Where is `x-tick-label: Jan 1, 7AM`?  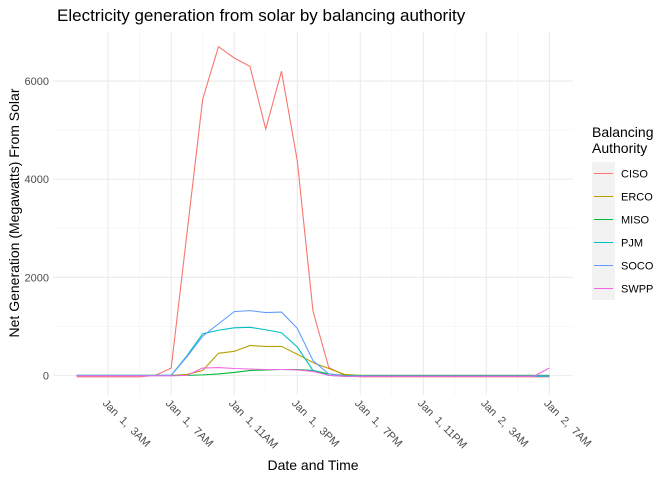
x-tick-label: Jan 1, 7AM is located at coordinates (189, 424).